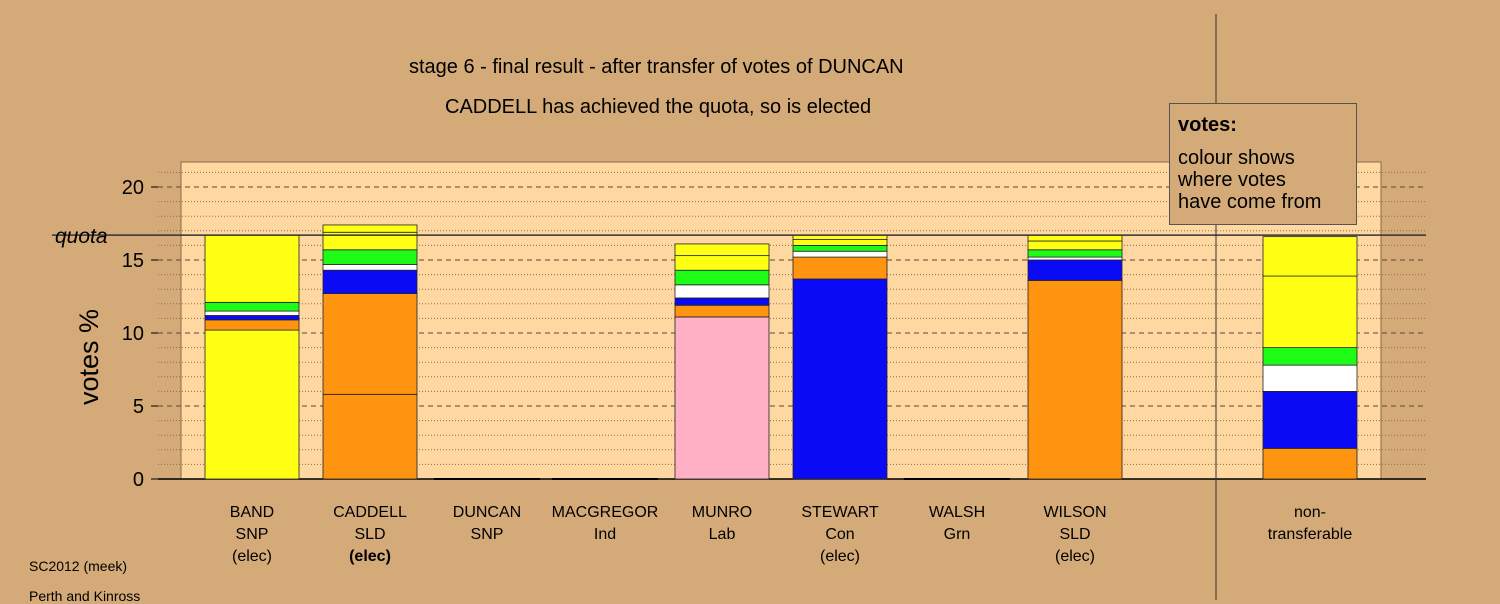 The image size is (1500, 604). What do you see at coordinates (138, 480) in the screenshot?
I see `y-tick-label: 0` at bounding box center [138, 480].